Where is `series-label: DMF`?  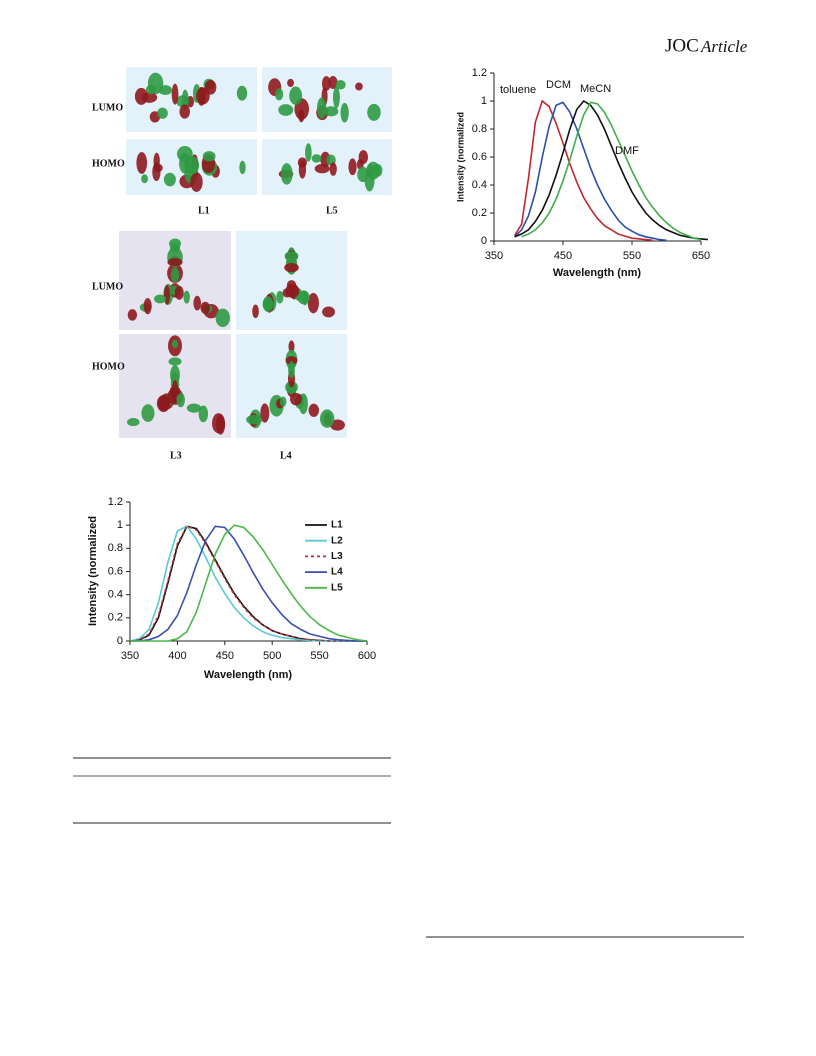 series-label: DMF is located at coordinates (627, 151).